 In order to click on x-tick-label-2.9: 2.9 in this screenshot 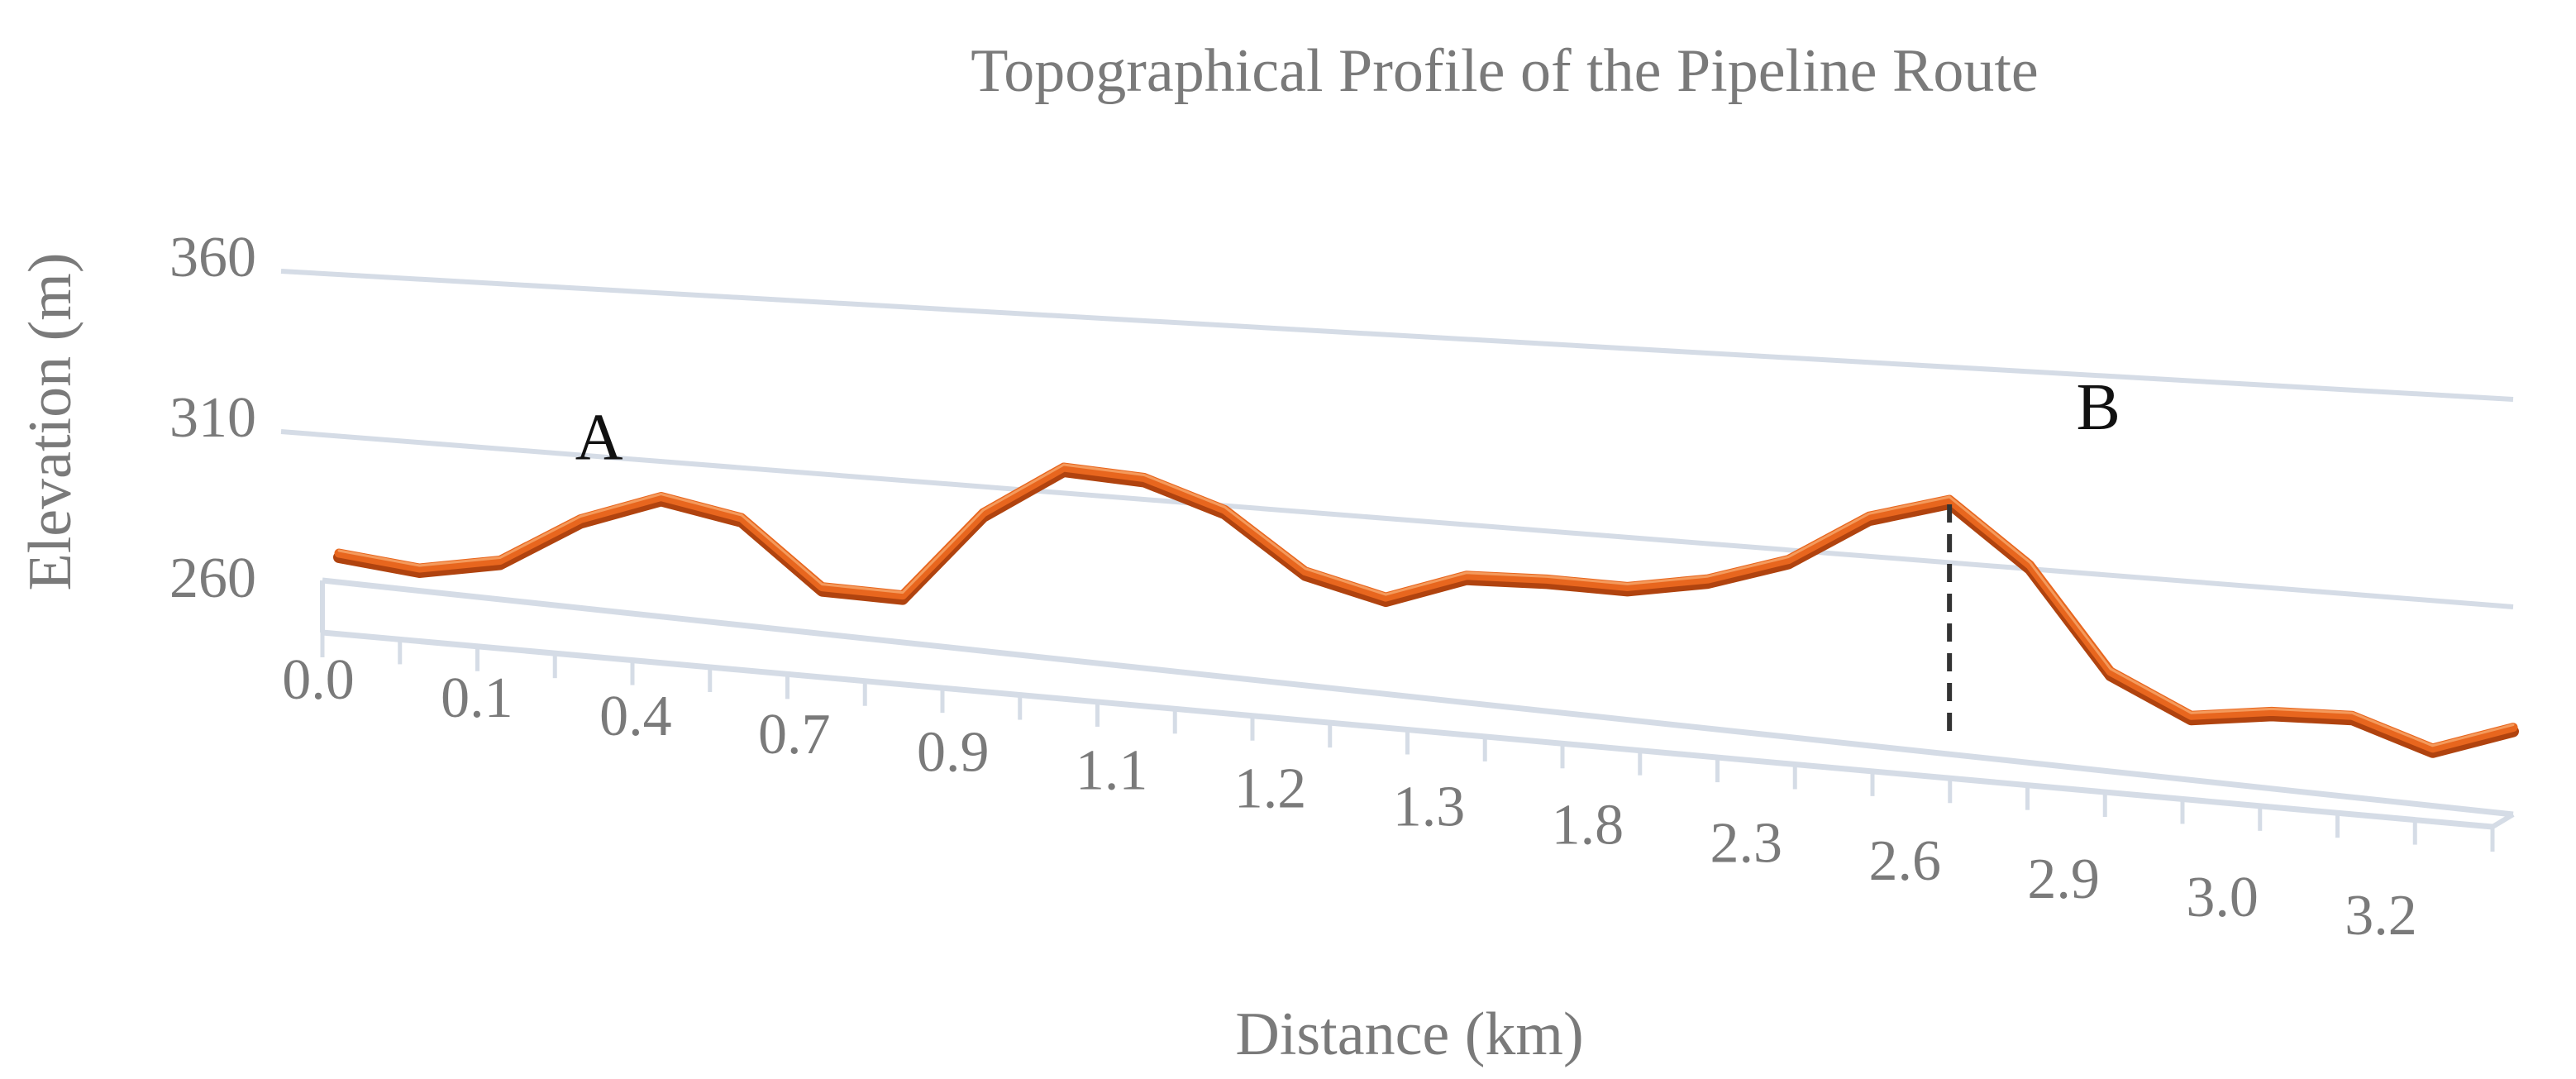, I will do `click(2063, 879)`.